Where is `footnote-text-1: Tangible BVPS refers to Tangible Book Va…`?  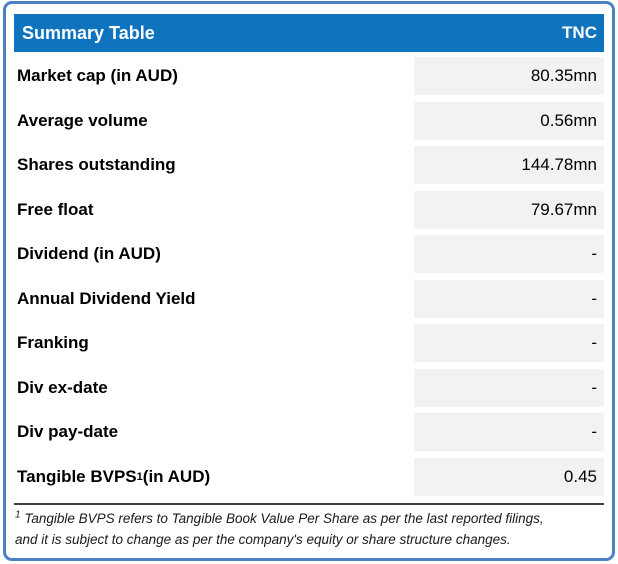 footnote-text-1: Tangible BVPS refers to Tangible Book Va… is located at coordinates (284, 518).